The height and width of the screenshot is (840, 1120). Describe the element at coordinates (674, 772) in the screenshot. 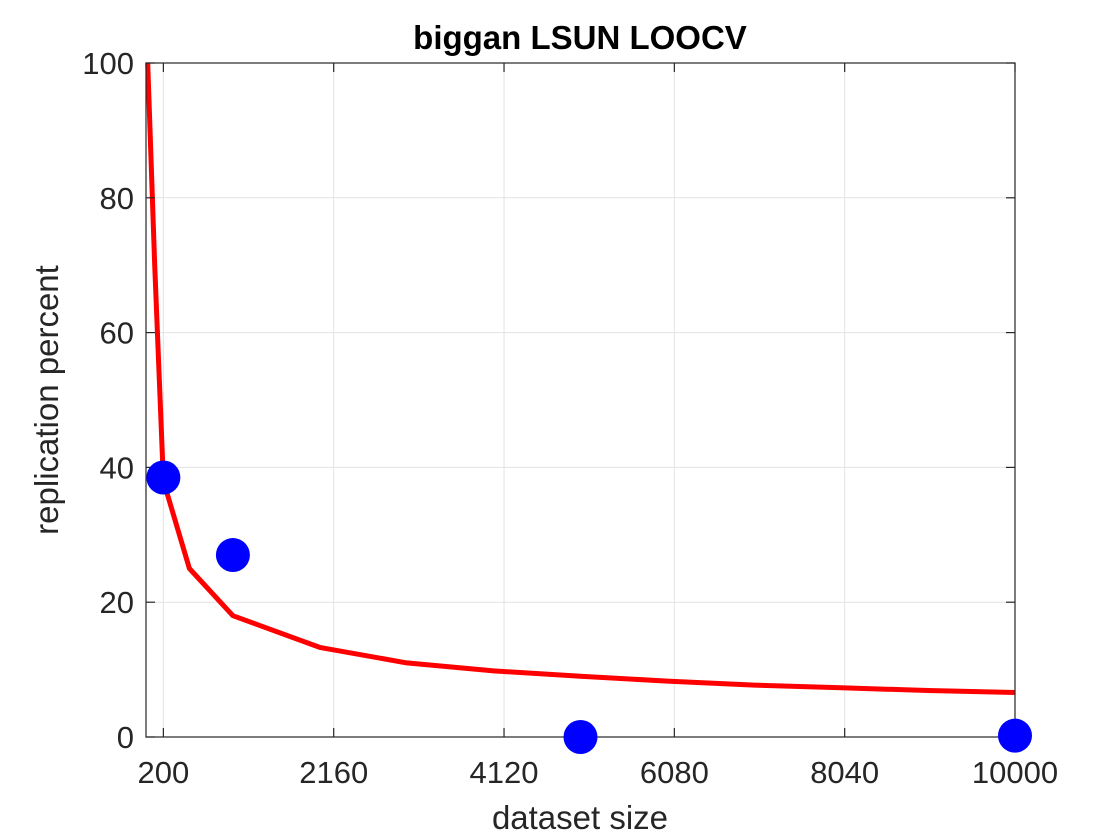

I see `x-tick-label: 6080` at that location.